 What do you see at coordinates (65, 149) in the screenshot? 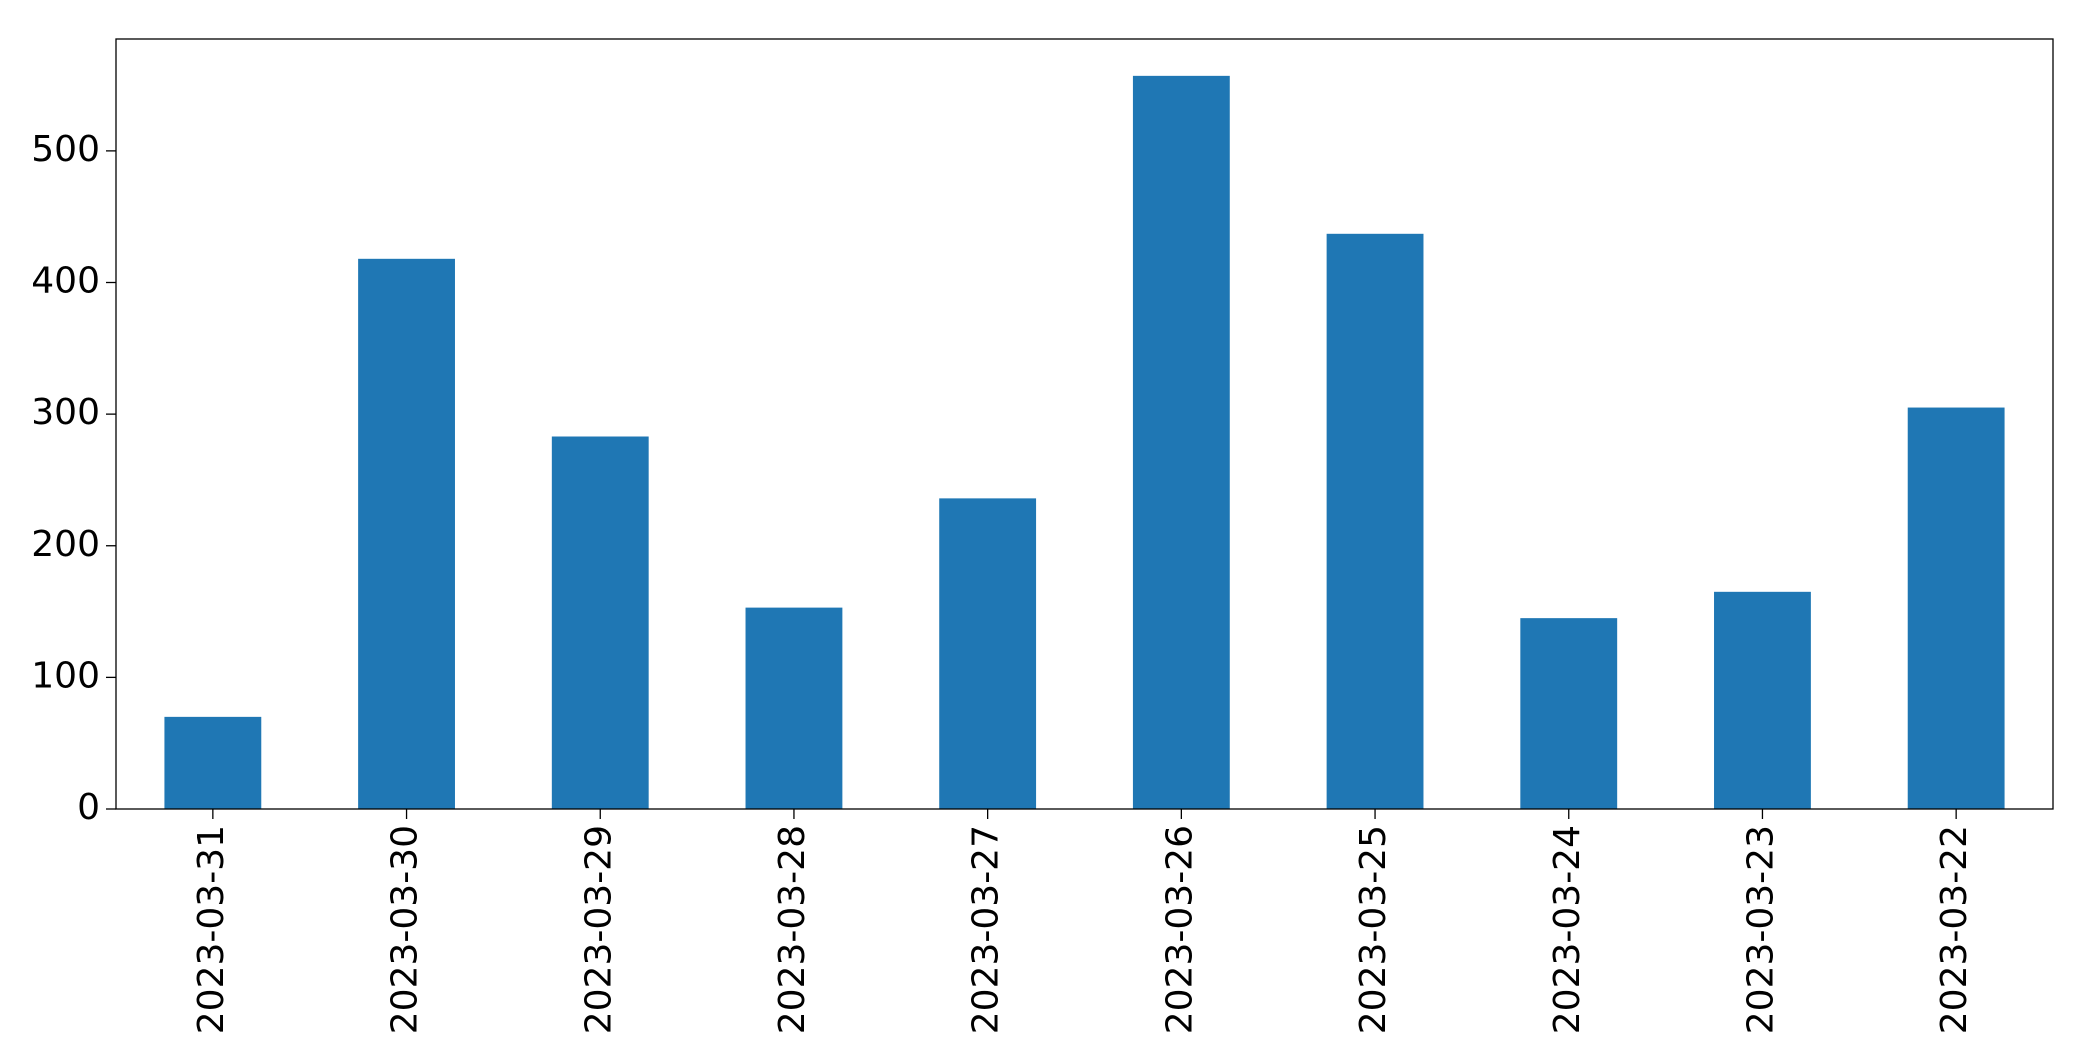
I see `y-tick-label: 500` at bounding box center [65, 149].